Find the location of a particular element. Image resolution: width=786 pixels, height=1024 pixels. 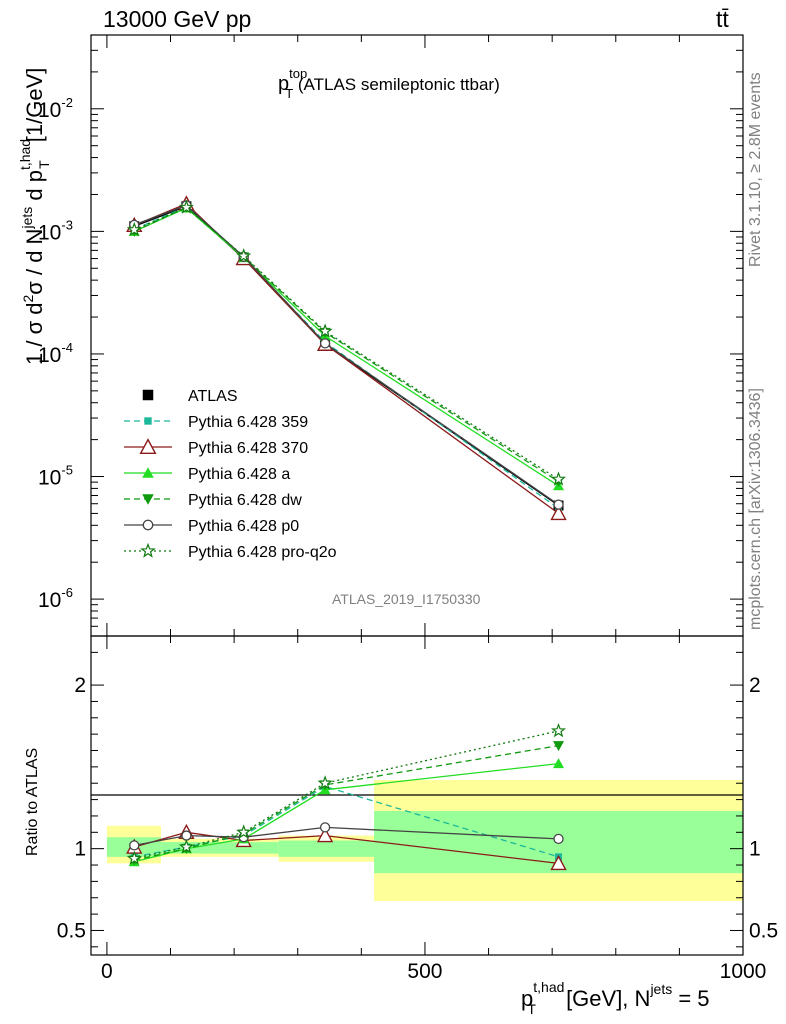

main-y-tick-label: 10⁻² is located at coordinates (55, 108).